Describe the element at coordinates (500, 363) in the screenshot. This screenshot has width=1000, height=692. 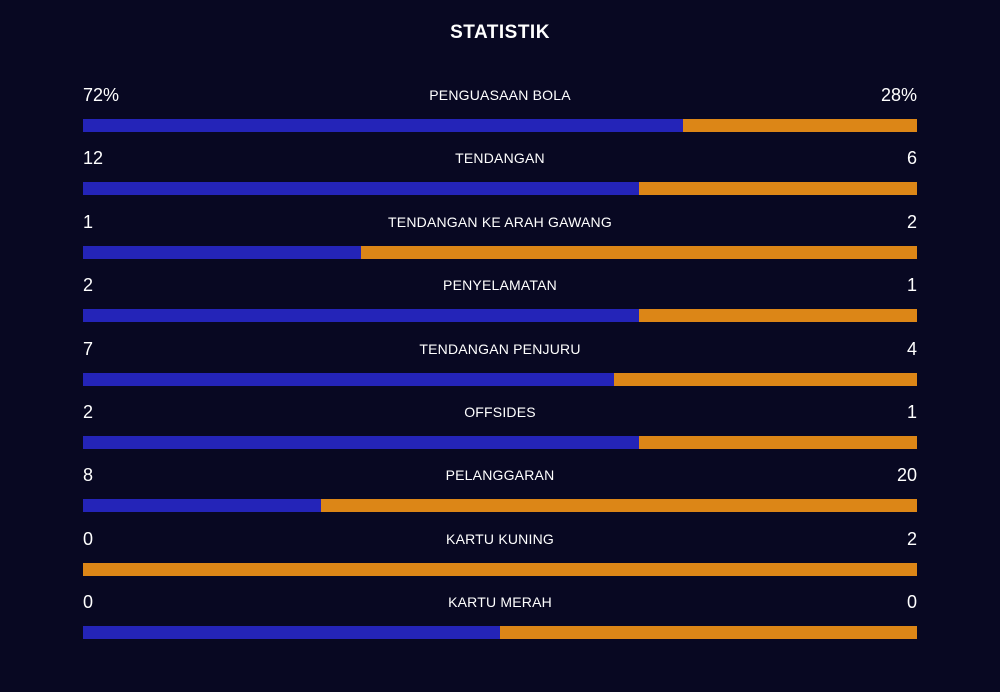
I see `stat-row: 7 TENDANGAN PENJURU 4` at that location.